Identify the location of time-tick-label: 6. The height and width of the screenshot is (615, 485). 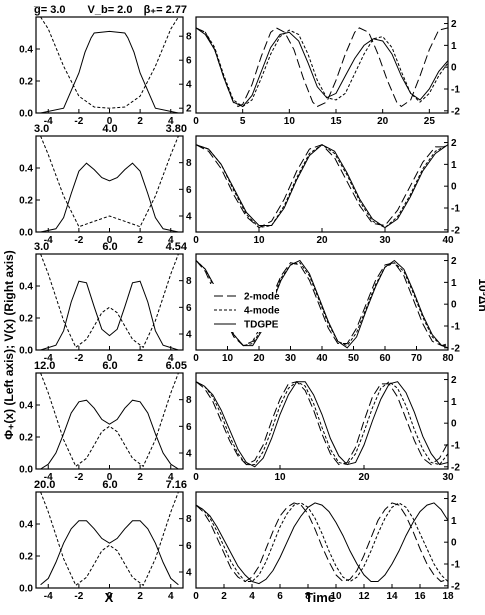
(280, 596).